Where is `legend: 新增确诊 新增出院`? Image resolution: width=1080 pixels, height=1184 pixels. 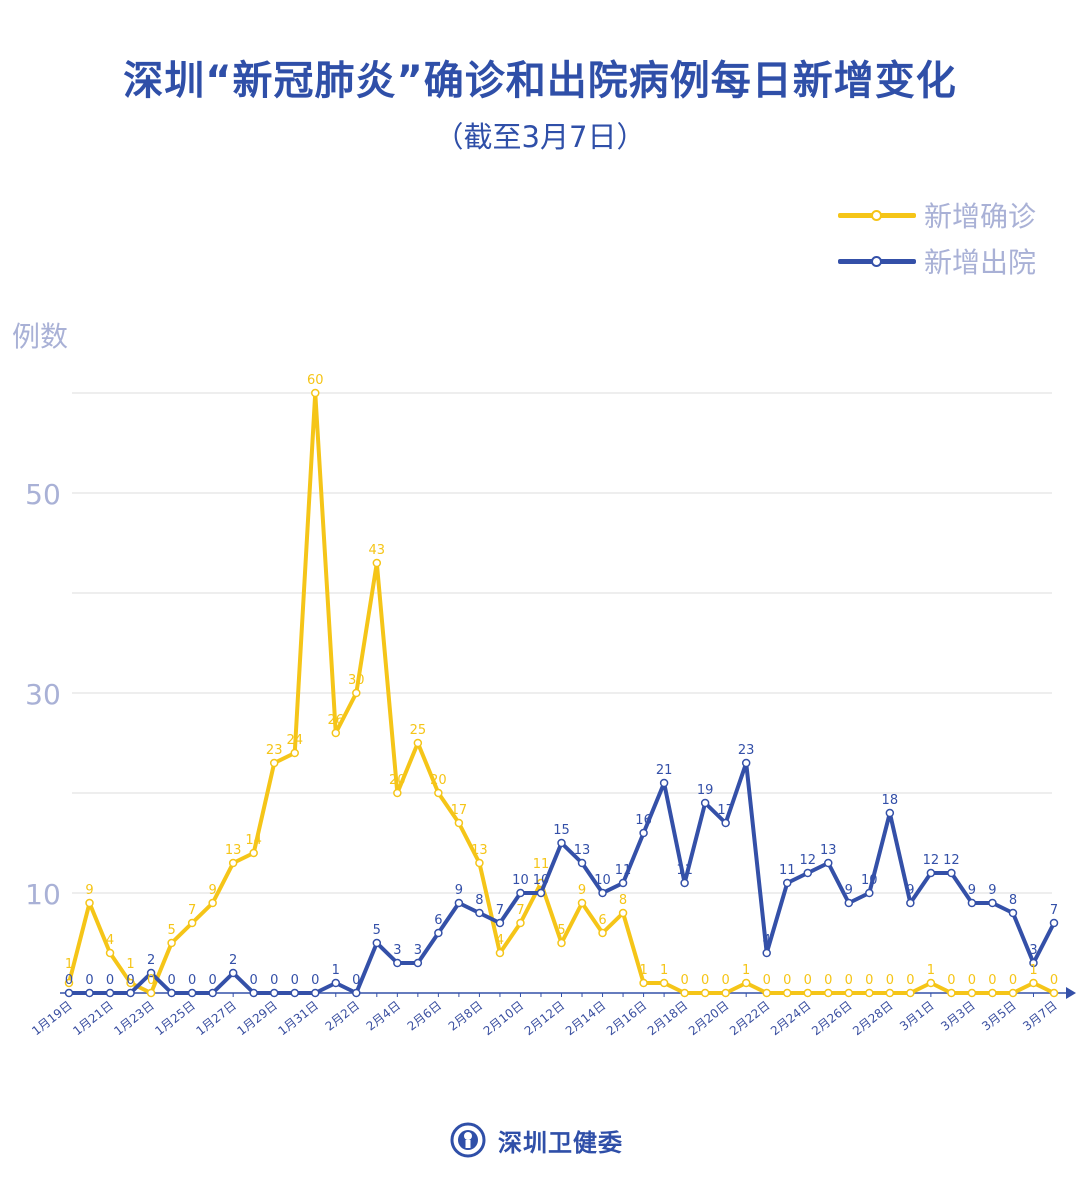 legend: 新增确诊 新增出院 is located at coordinates (937, 238).